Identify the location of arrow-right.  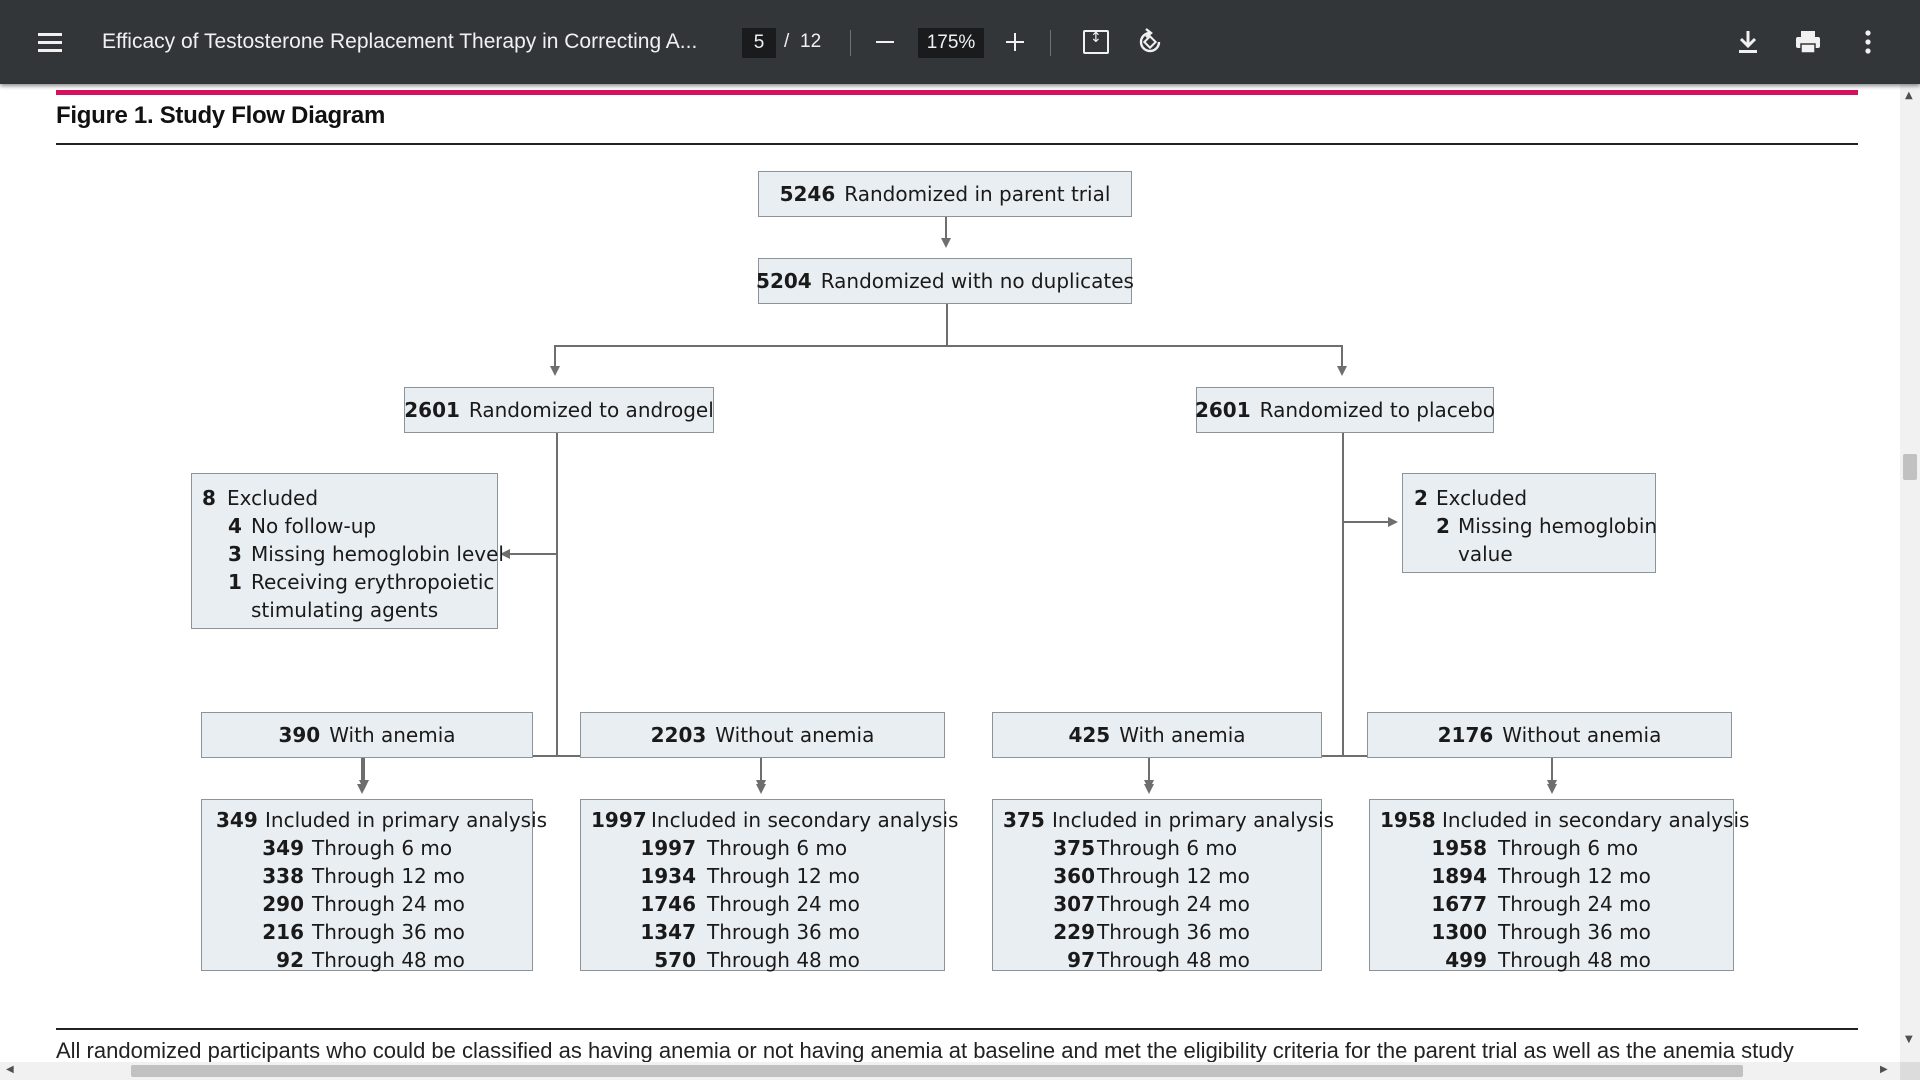
(1393, 522).